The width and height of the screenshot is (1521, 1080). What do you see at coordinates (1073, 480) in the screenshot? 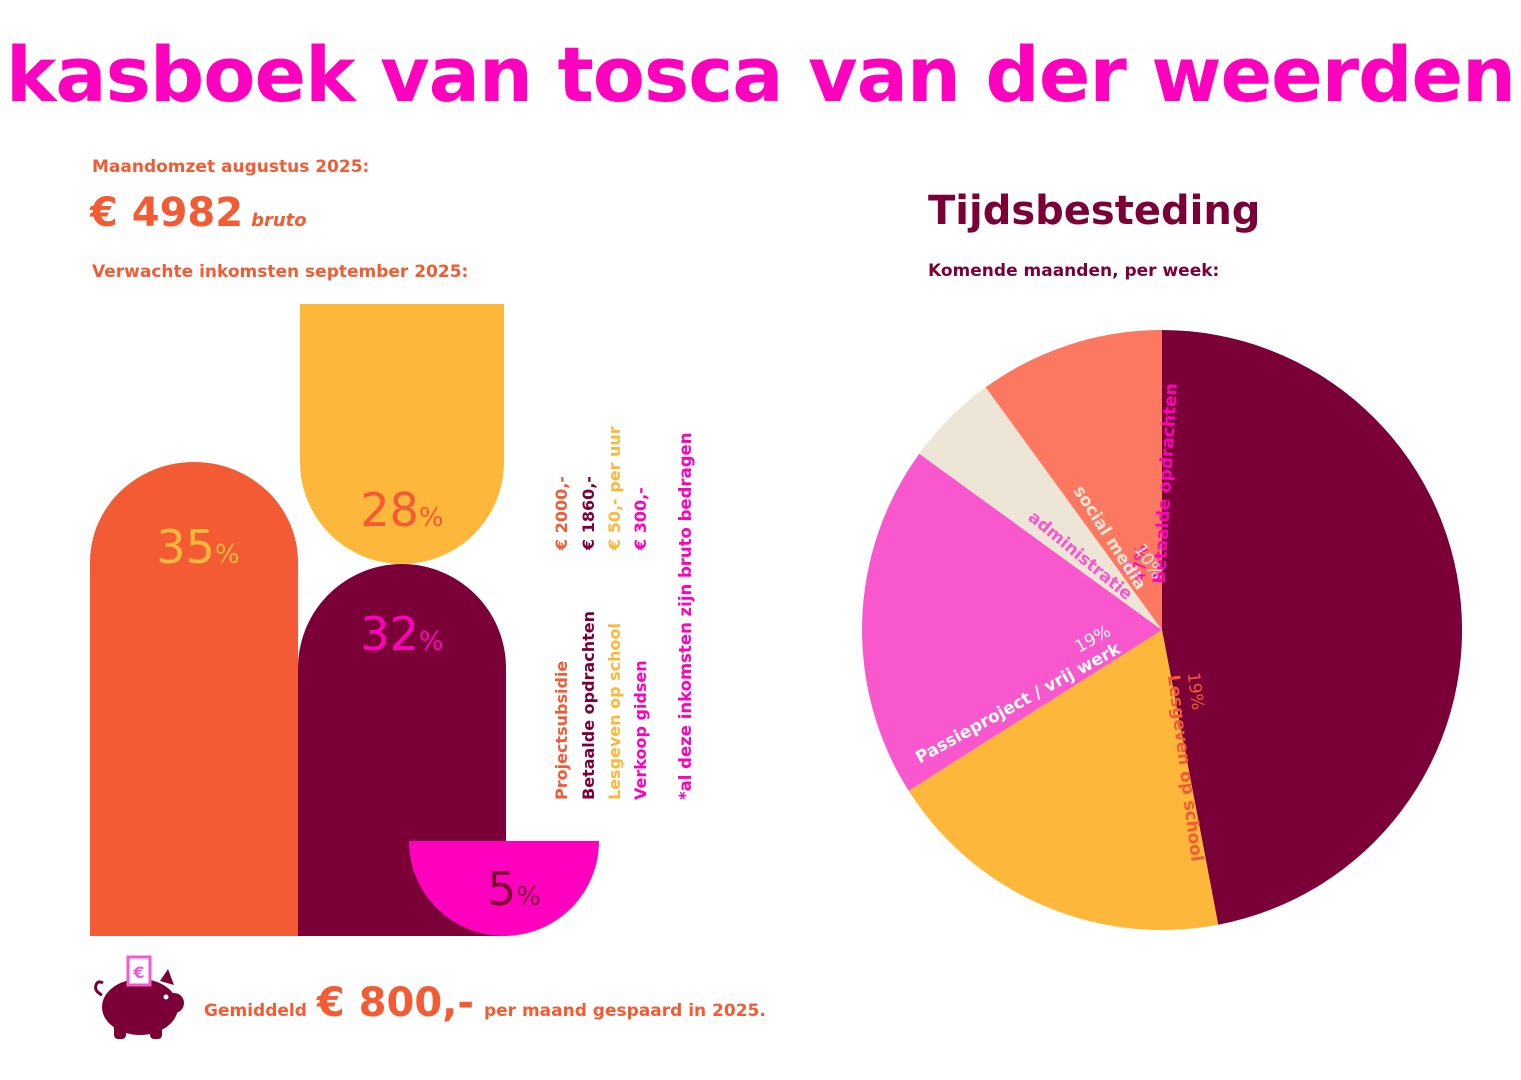
I see `pie-slice-social-media` at bounding box center [1073, 480].